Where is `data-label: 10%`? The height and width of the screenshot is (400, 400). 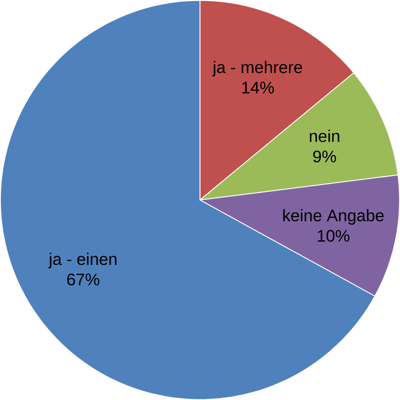
data-label: 10% is located at coordinates (334, 236).